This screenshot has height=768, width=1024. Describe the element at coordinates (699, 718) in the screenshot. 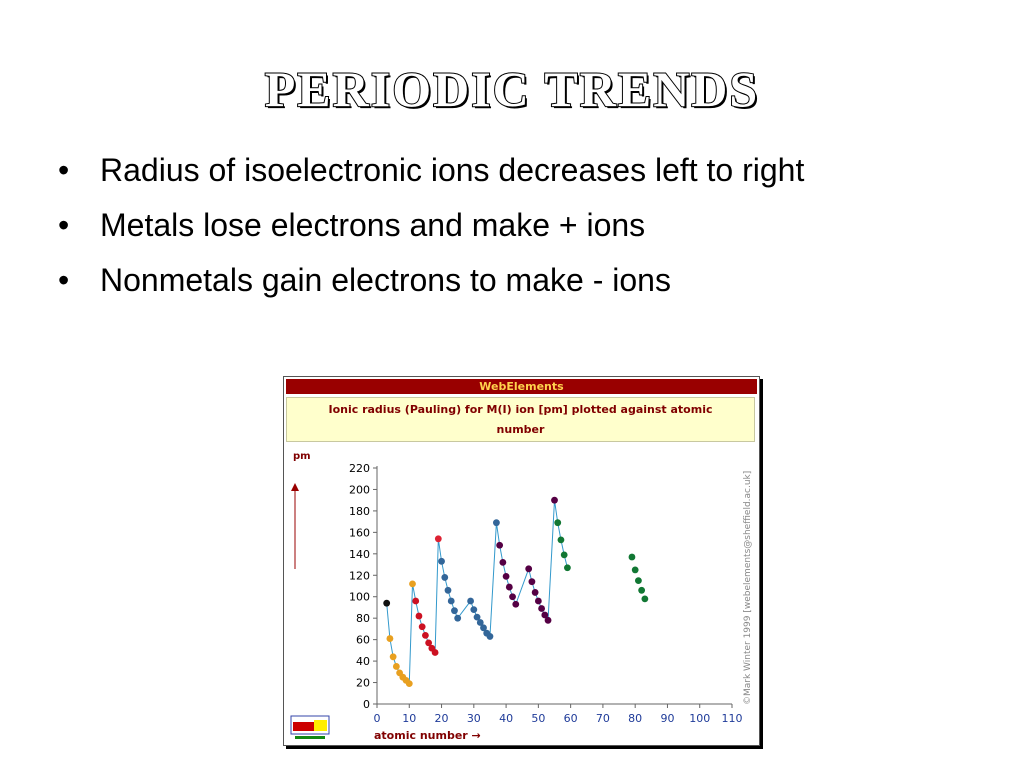

I see `x-tick-label: 100` at that location.